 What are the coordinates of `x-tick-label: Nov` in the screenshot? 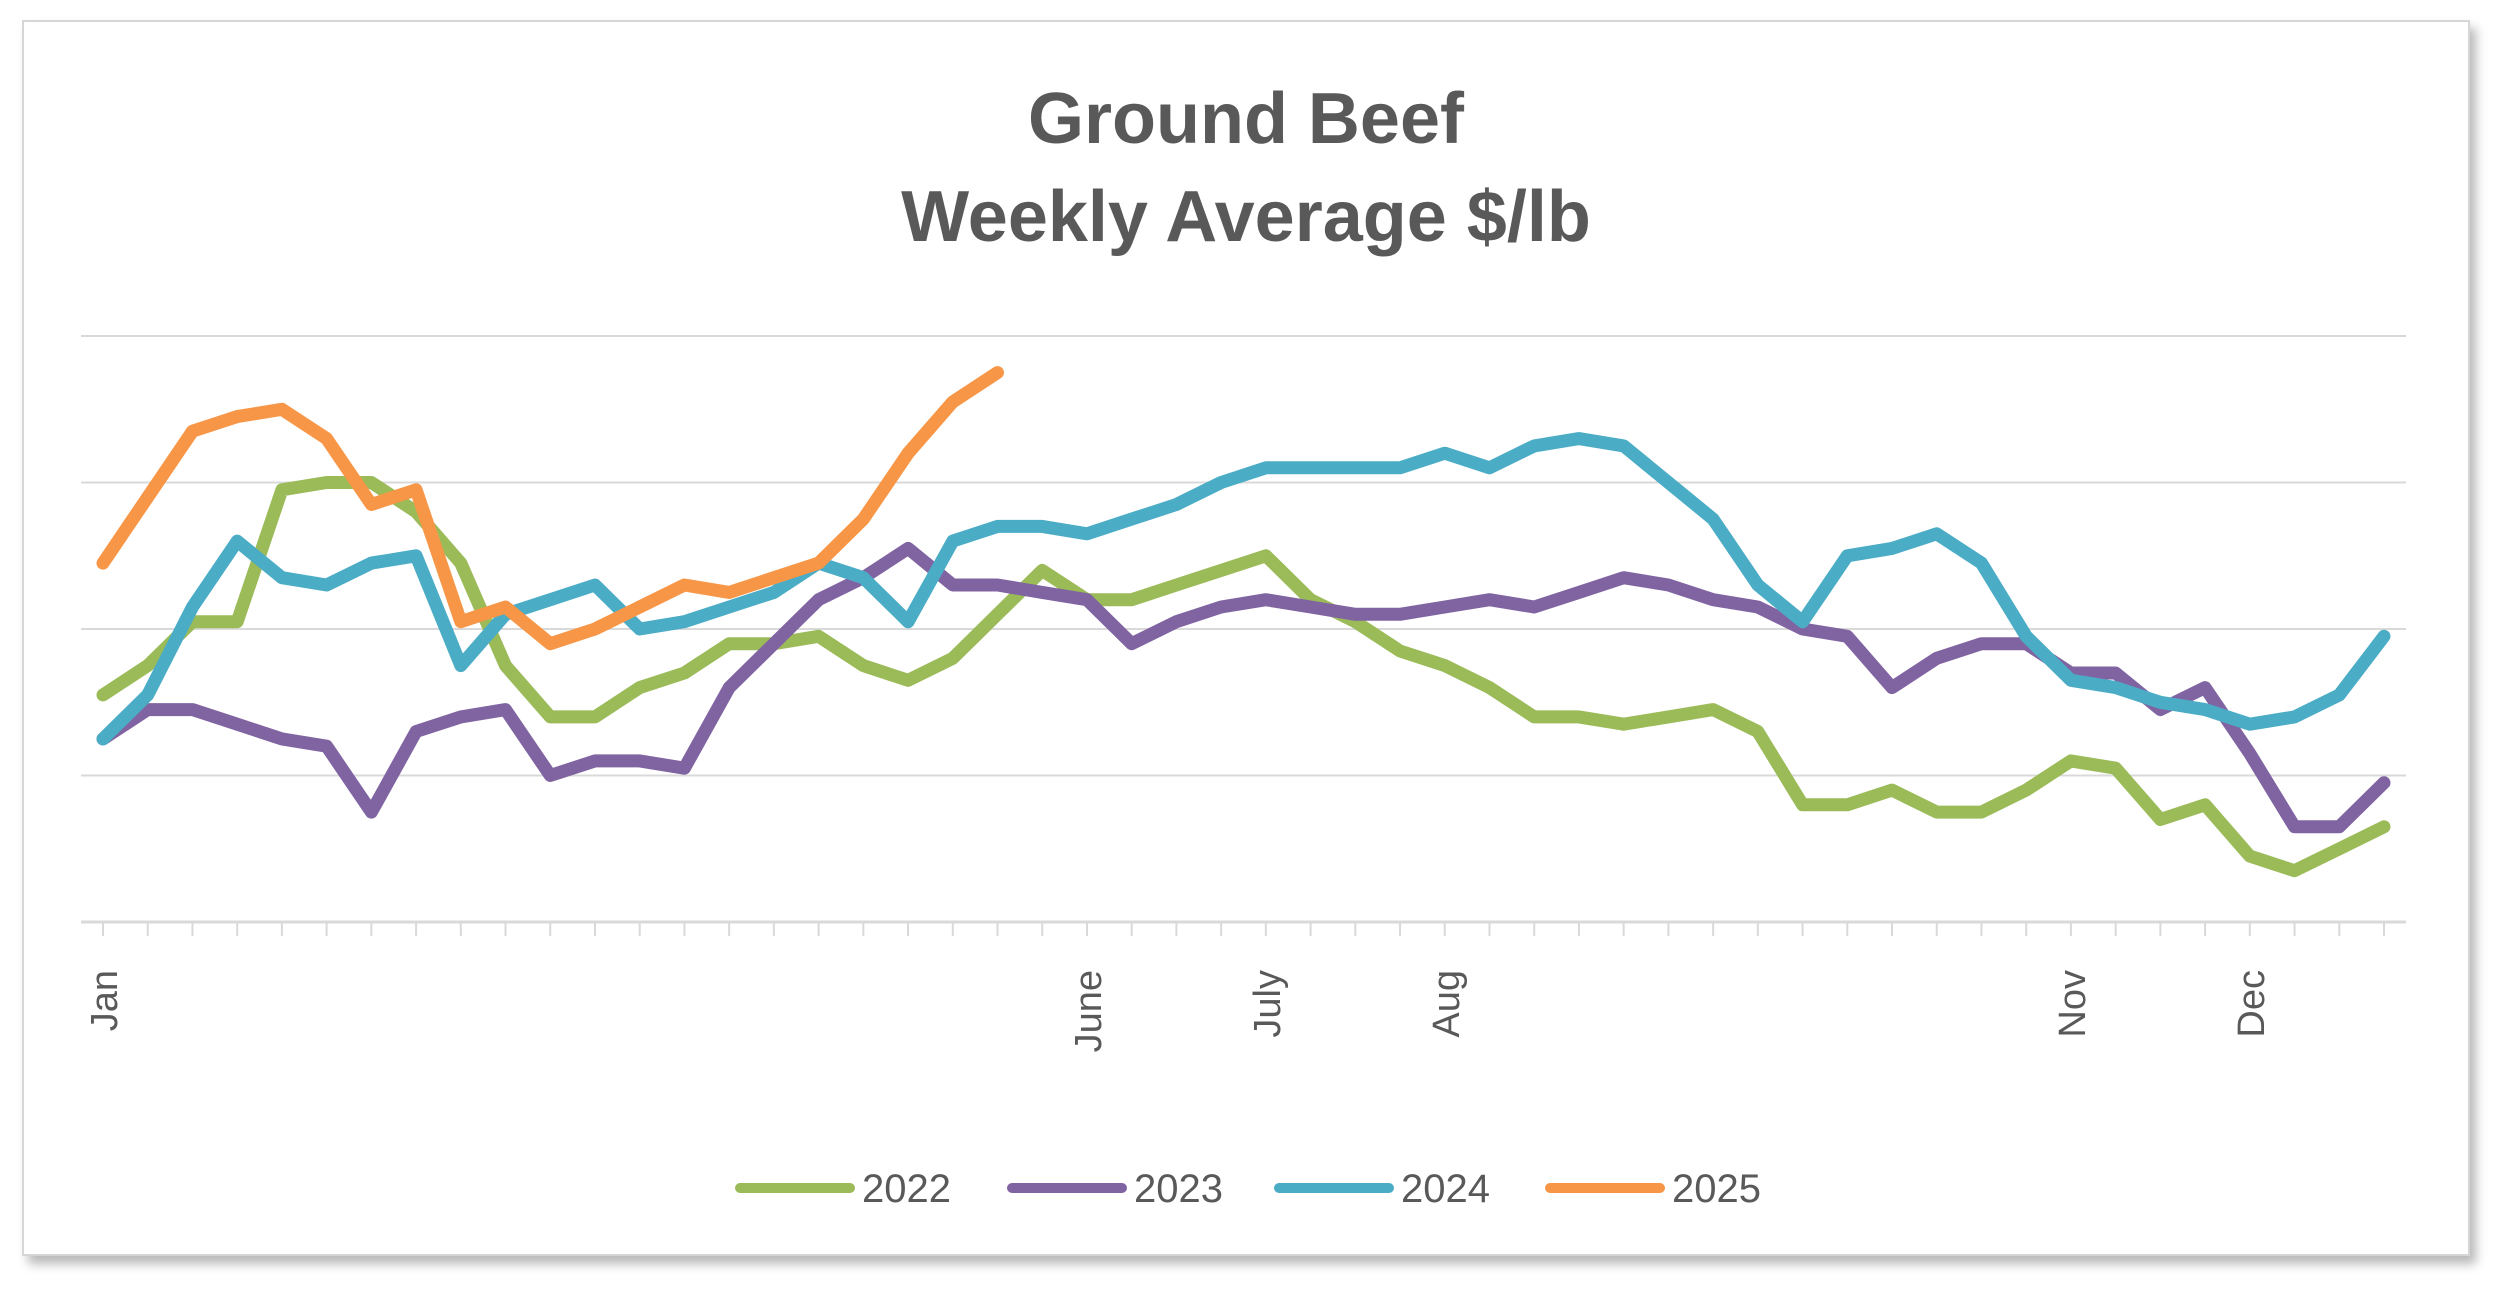 It's located at (2073, 1004).